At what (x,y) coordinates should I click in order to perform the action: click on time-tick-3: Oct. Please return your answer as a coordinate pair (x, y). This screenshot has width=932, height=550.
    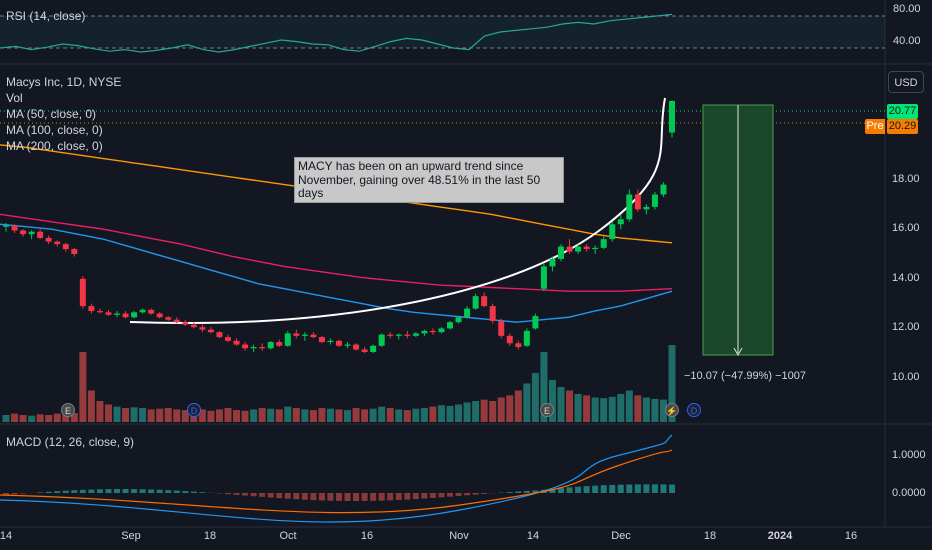
    Looking at the image, I should click on (288, 536).